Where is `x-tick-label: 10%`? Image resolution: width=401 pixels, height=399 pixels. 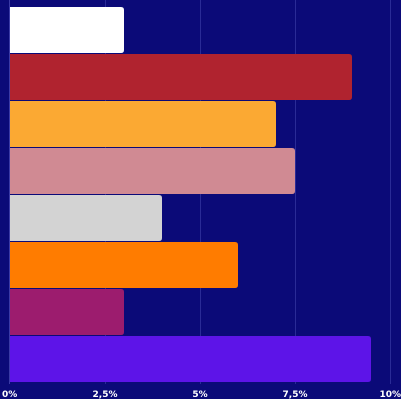 x-tick-label: 10% is located at coordinates (390, 394).